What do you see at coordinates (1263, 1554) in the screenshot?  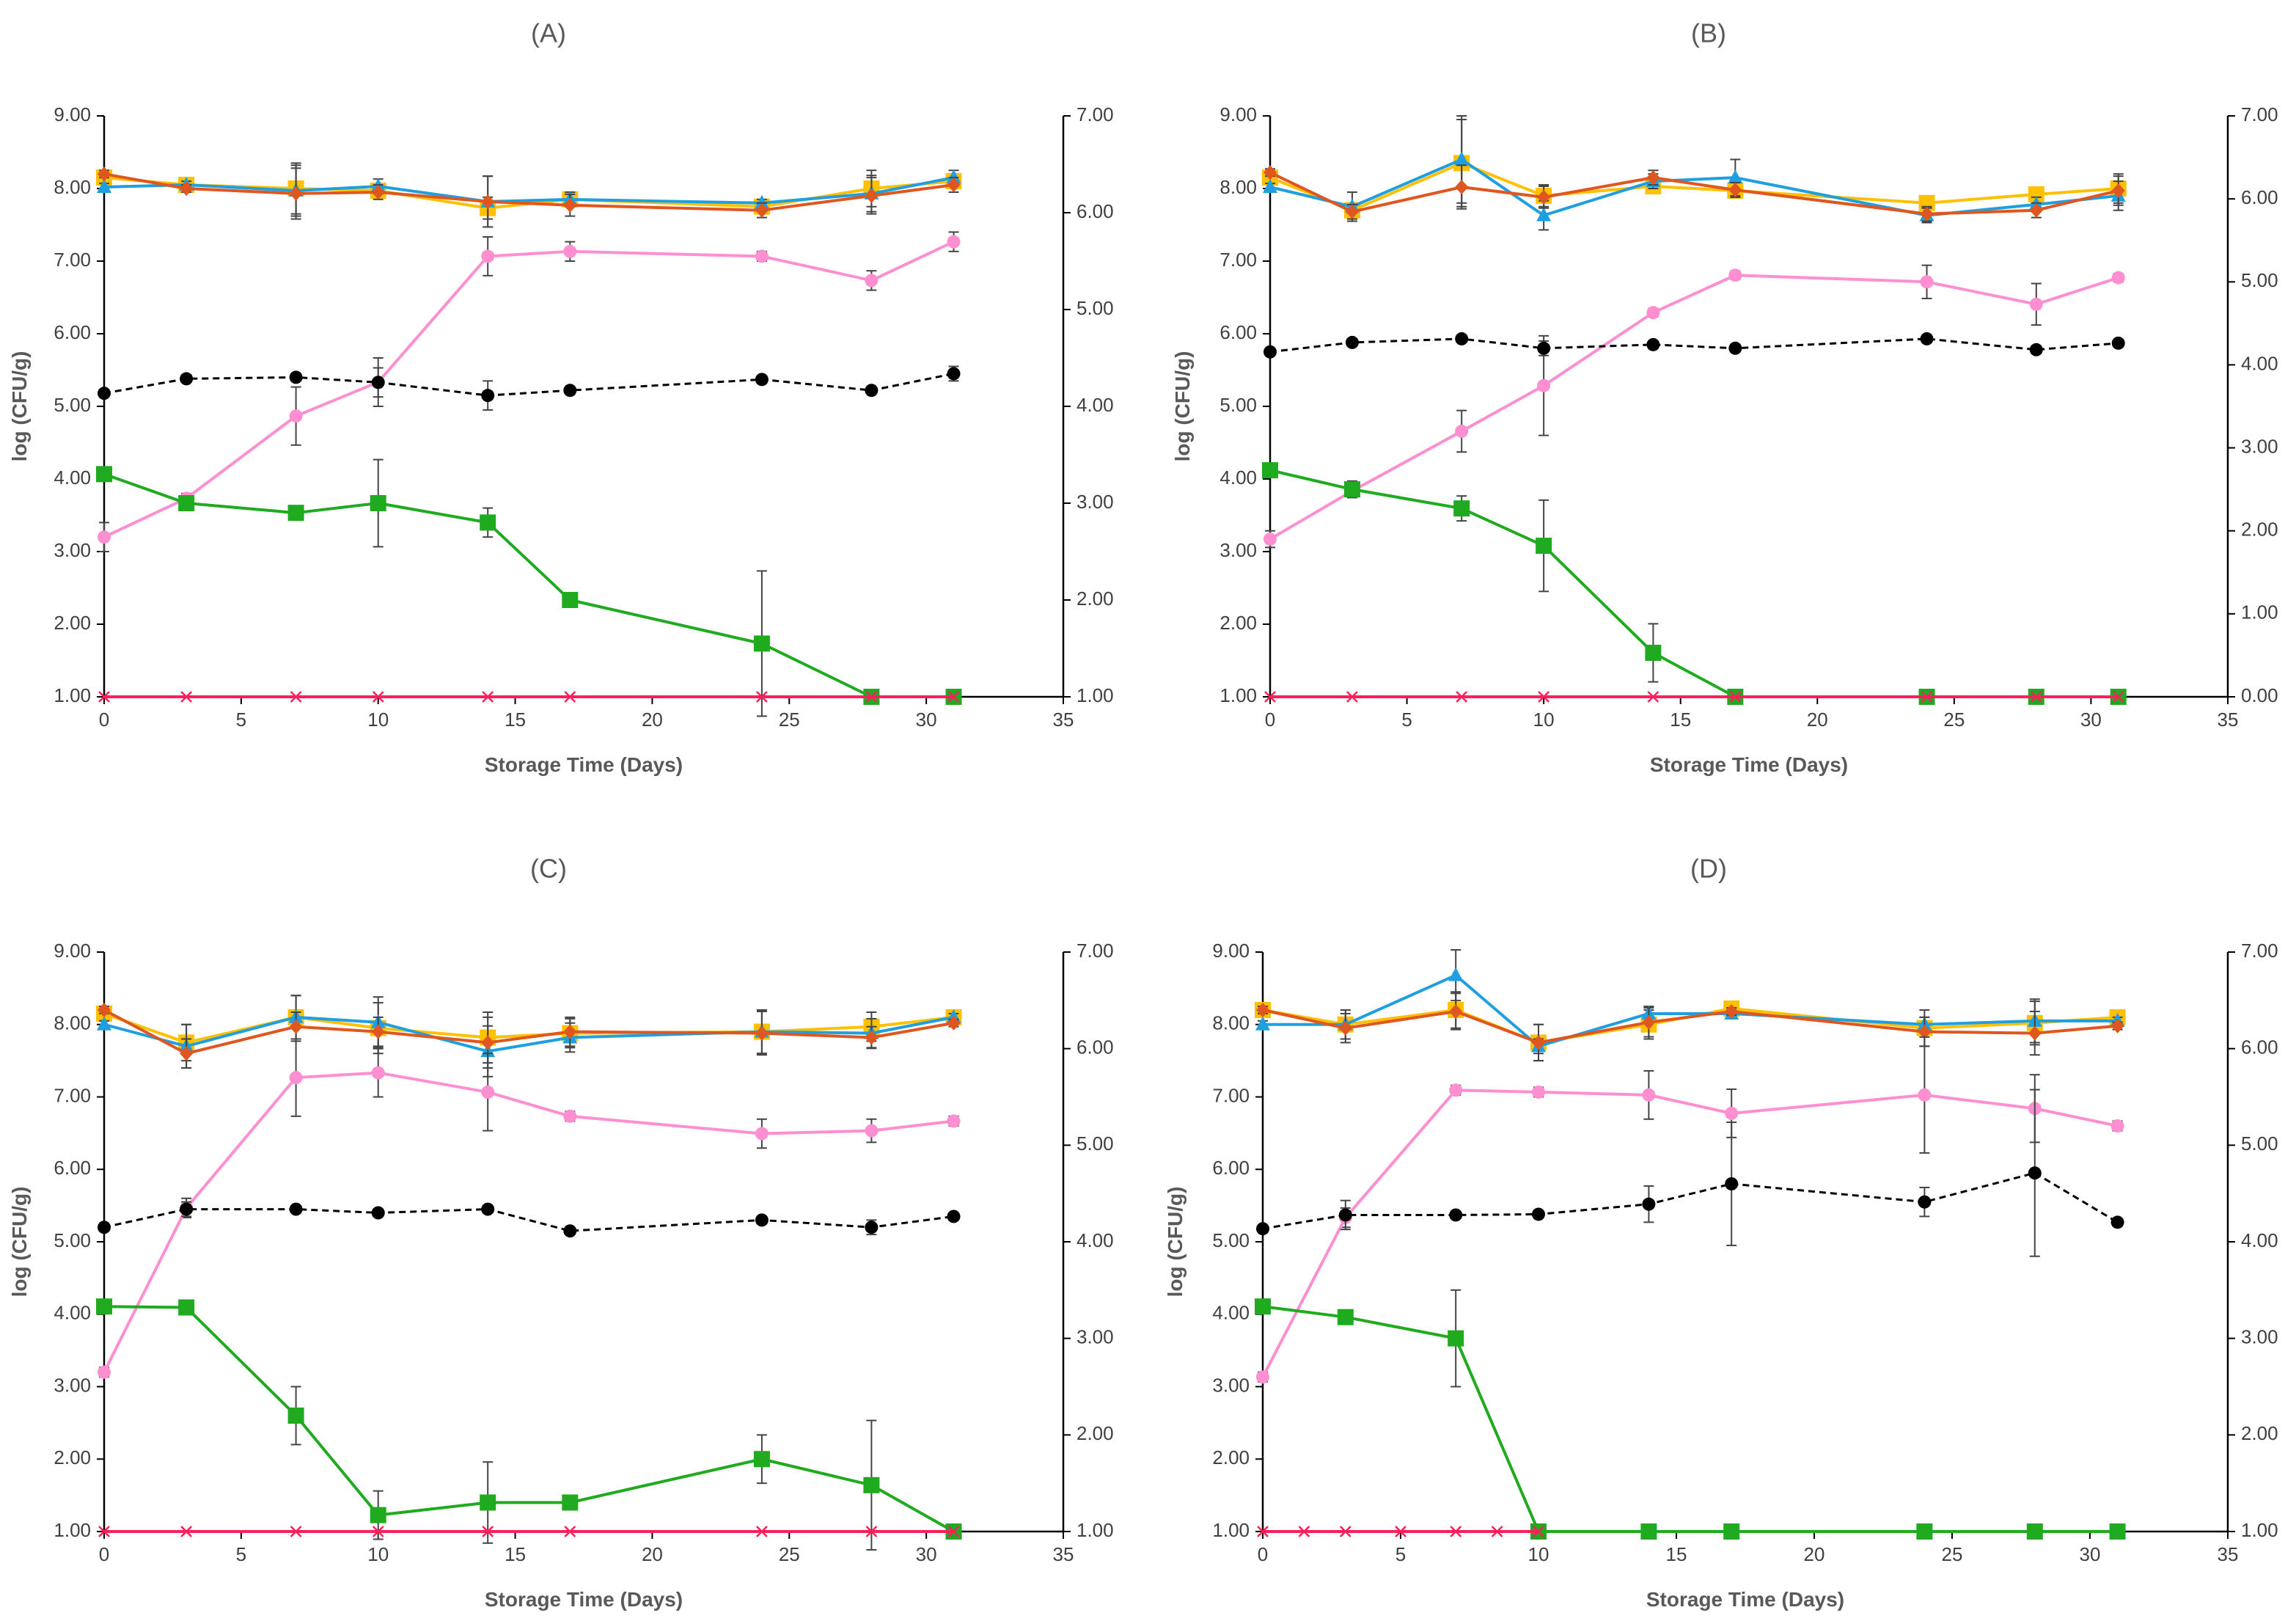 I see `x-tick-label: 0` at bounding box center [1263, 1554].